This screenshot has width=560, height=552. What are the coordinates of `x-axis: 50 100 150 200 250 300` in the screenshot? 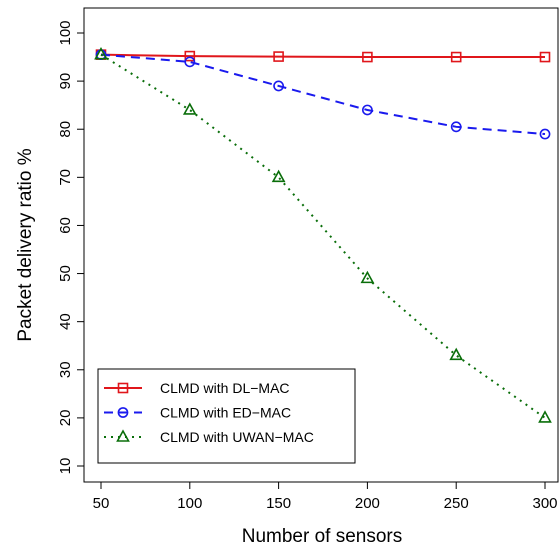 It's located at (325, 497).